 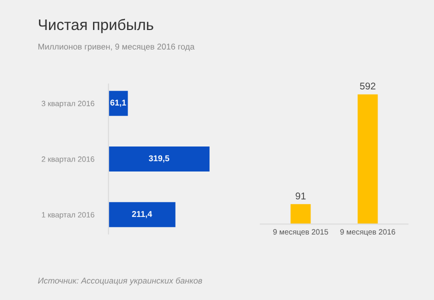 I want to click on chart-subtitle: Миллионов гривен, 9 месяцев 2016 года, so click(x=116, y=48).